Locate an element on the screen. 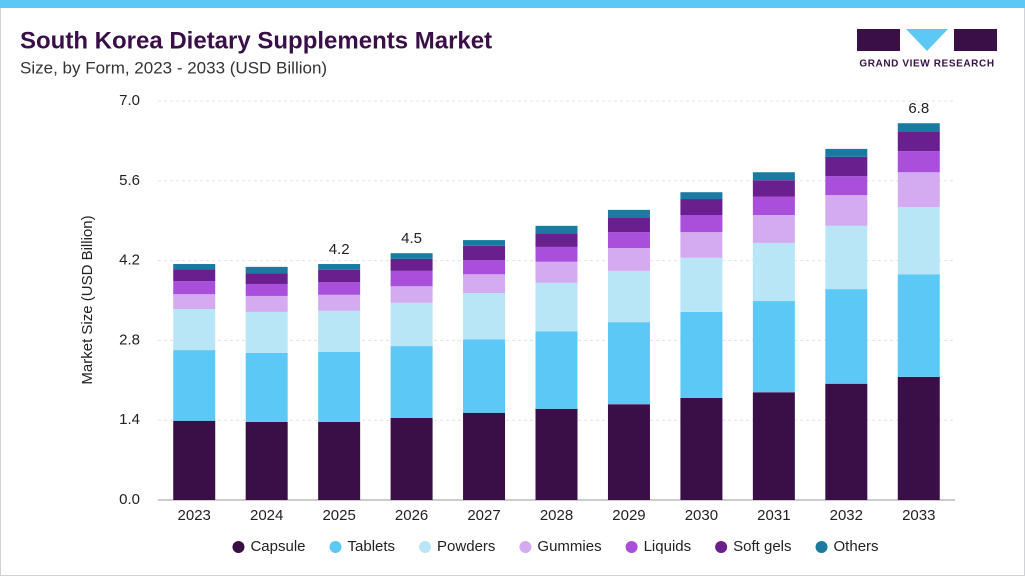  legend-label: Others is located at coordinates (856, 546).